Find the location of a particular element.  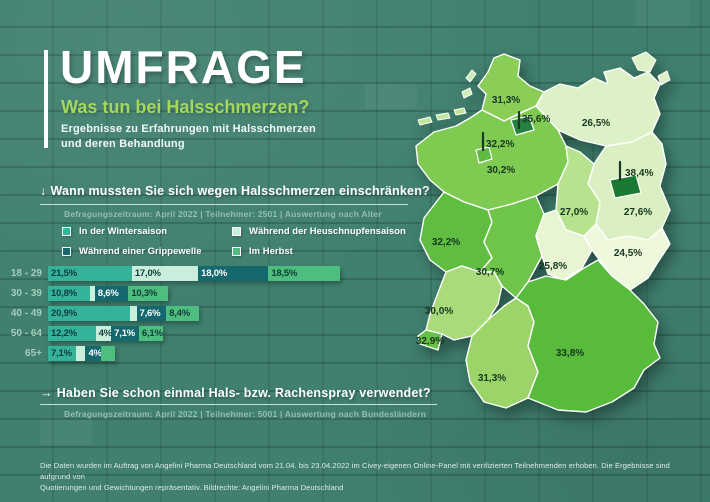

bar-segment-herbst: 8,4% is located at coordinates (182, 313).